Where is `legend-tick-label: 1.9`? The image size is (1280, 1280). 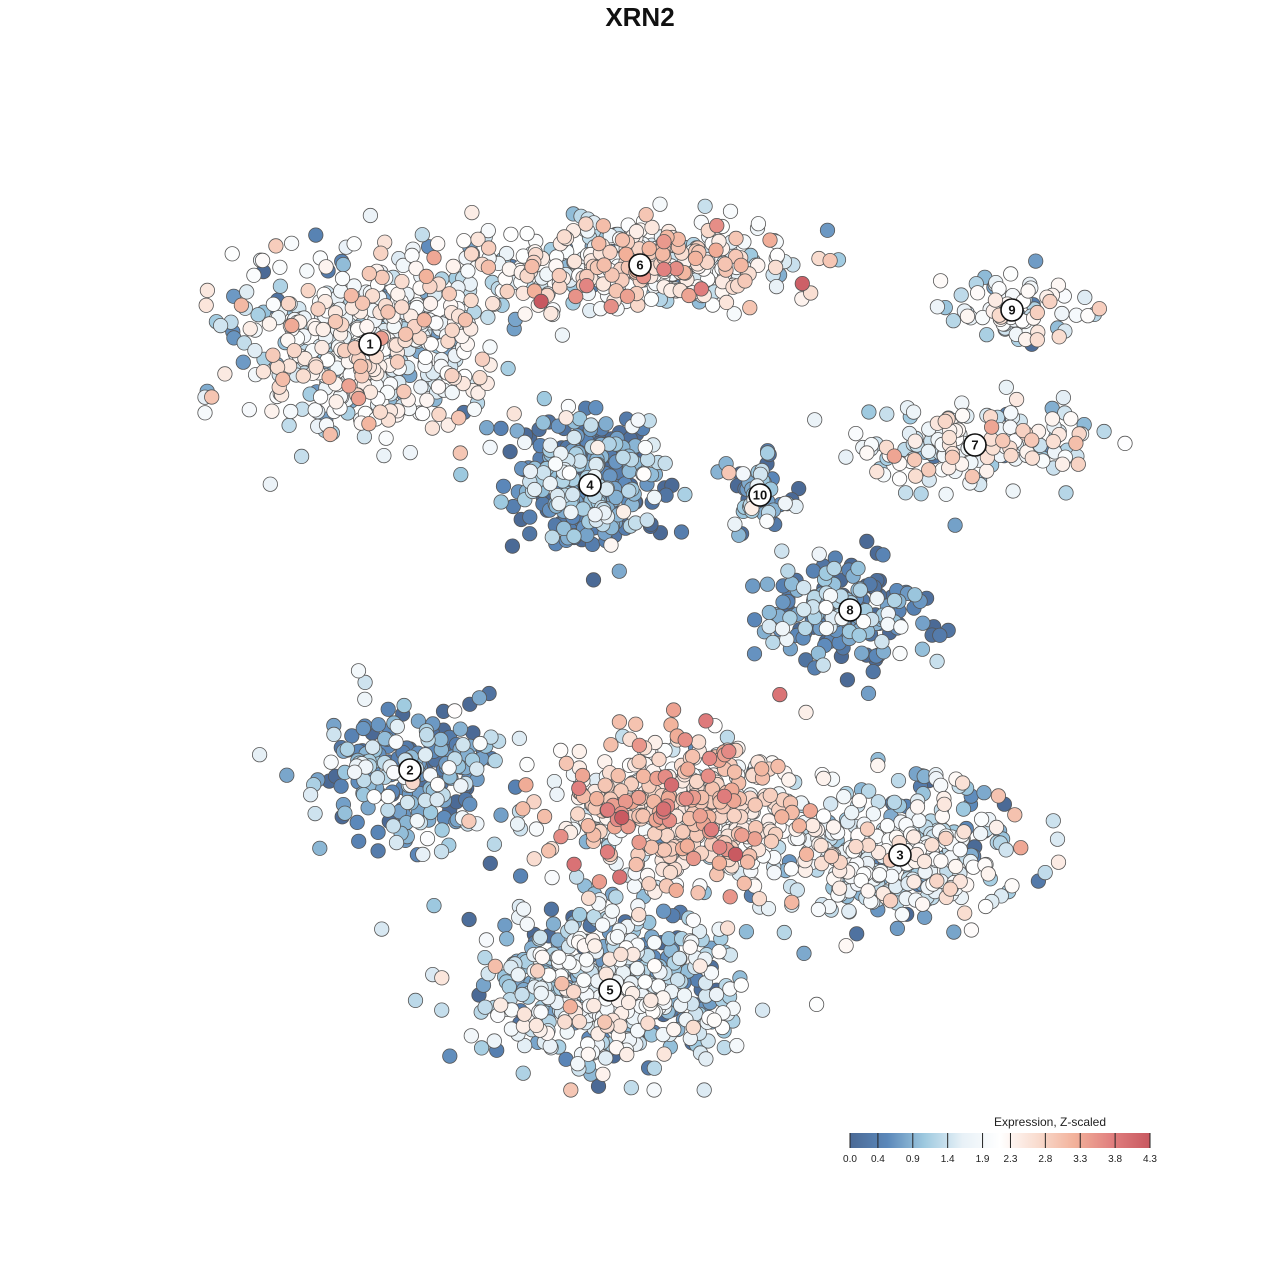 legend-tick-label: 1.9 is located at coordinates (983, 1159).